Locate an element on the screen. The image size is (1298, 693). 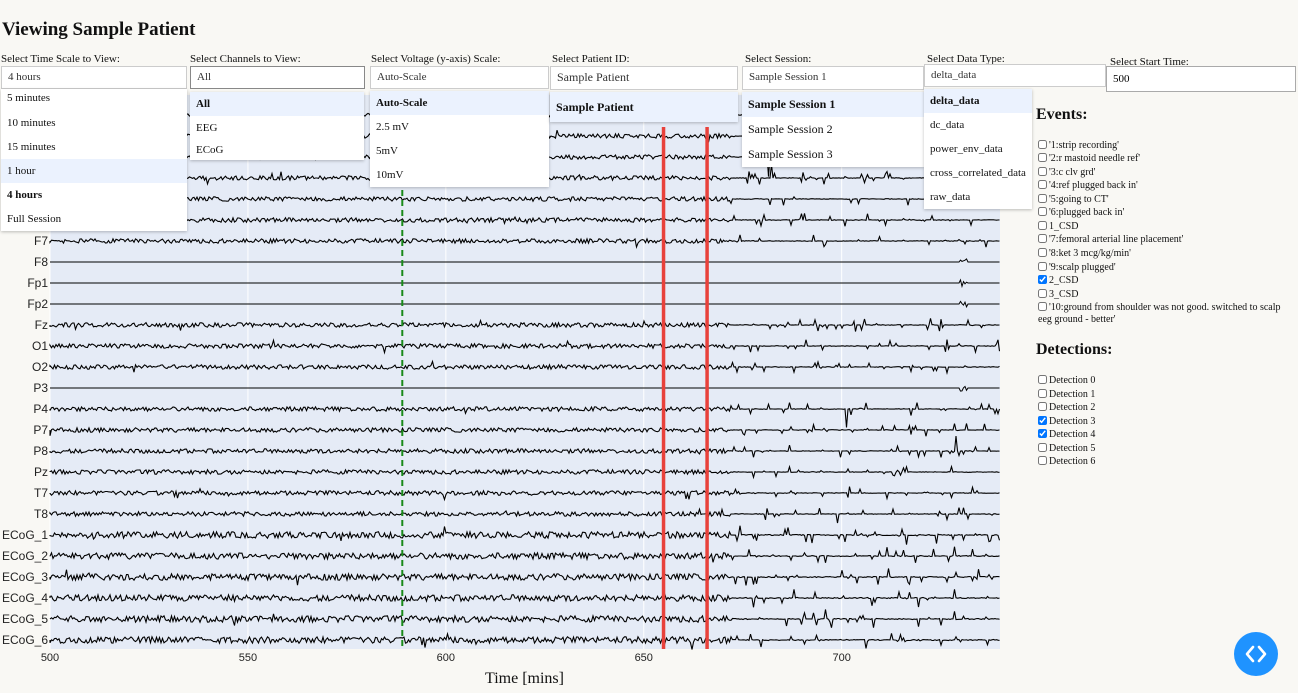
event-row: '3:c clv grd' is located at coordinates (1163, 173).